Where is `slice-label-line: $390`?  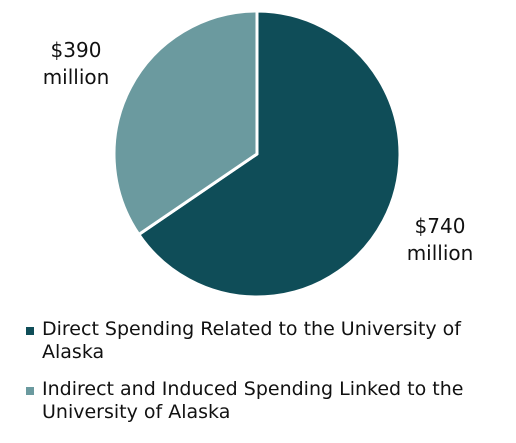 slice-label-line: $390 is located at coordinates (76, 50).